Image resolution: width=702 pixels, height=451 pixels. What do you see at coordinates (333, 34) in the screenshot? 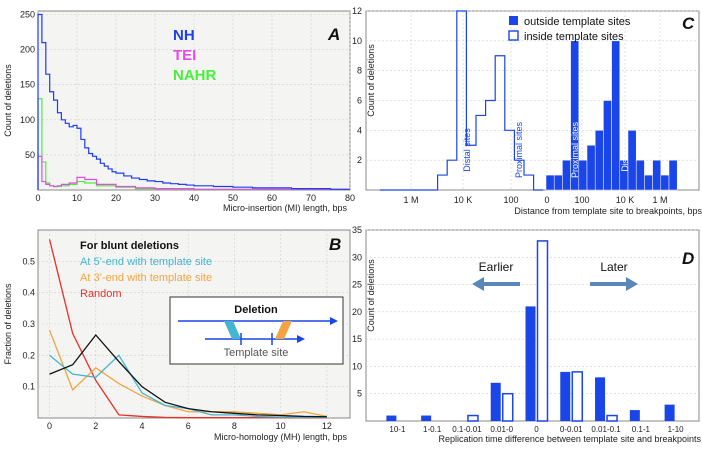
I see `panel-a-letter: A` at bounding box center [333, 34].